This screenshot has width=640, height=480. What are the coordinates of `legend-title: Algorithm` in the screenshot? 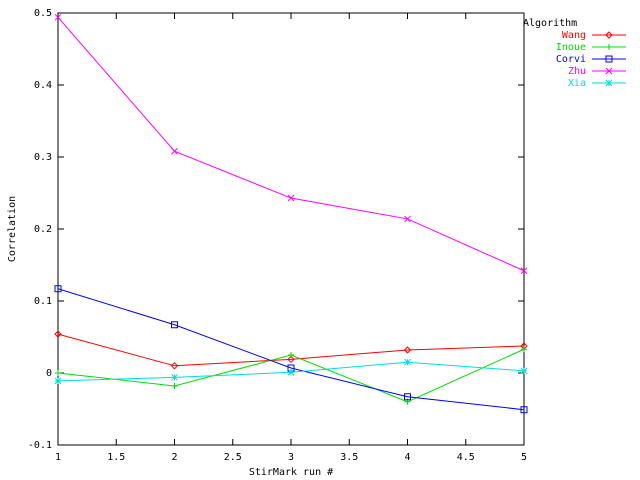 It's located at (550, 23).